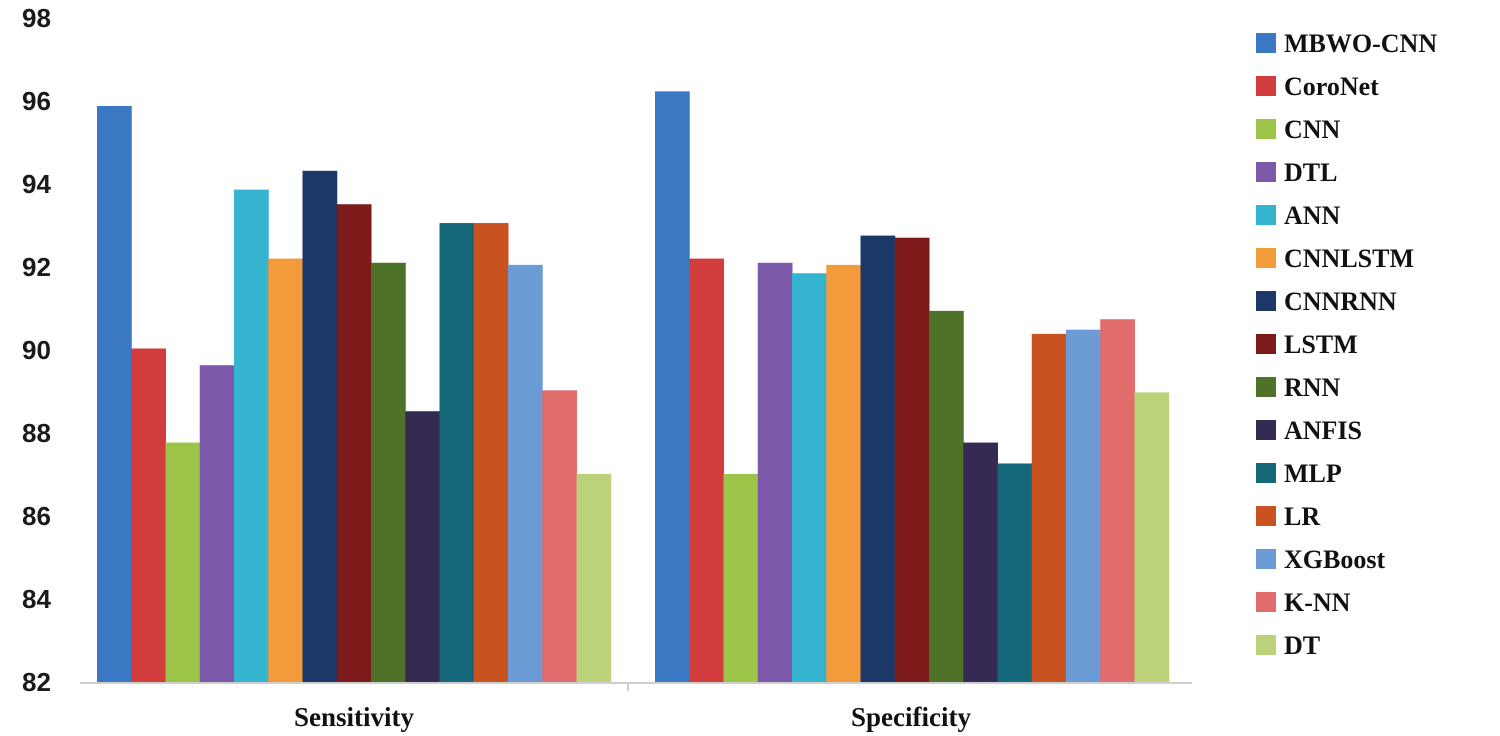  Describe the element at coordinates (251, 436) in the screenshot. I see `bar-ann-sensitivity` at that location.